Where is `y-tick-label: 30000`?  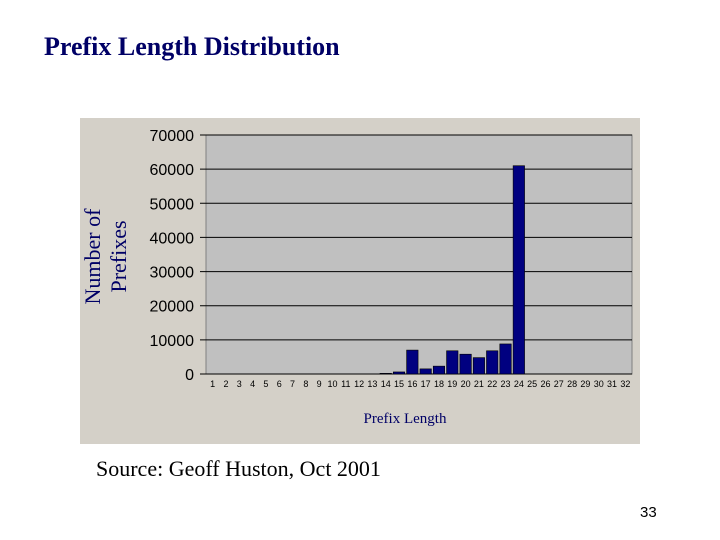
y-tick-label: 30000 is located at coordinates (172, 273).